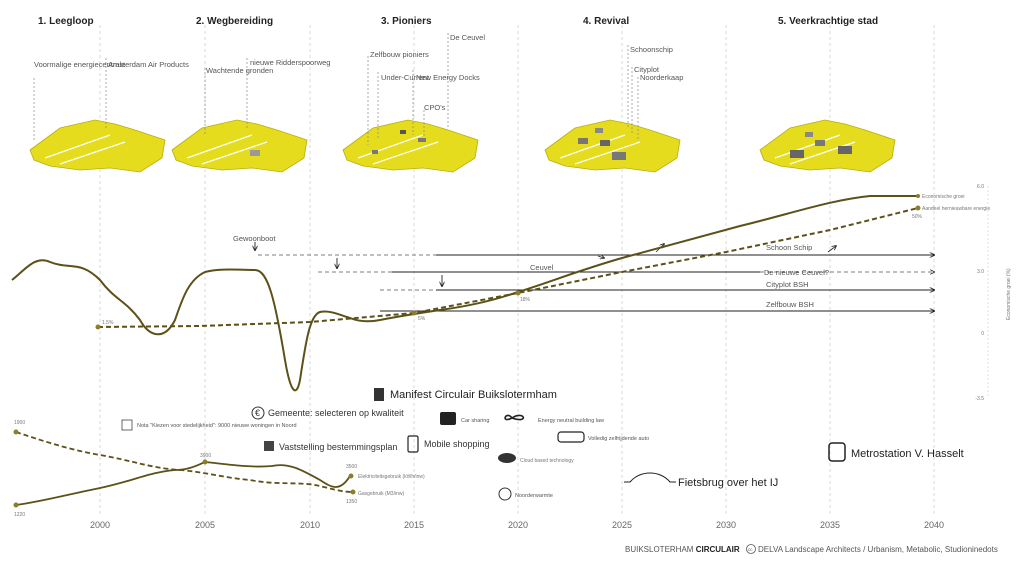  I want to click on euro-icon, so click(258, 413).